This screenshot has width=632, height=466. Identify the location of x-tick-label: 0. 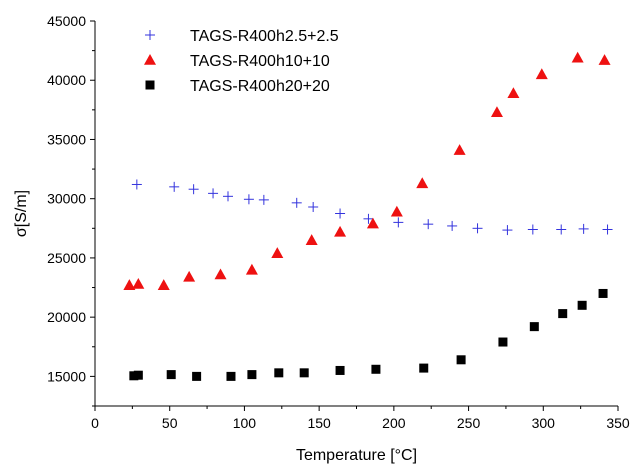
(95, 423).